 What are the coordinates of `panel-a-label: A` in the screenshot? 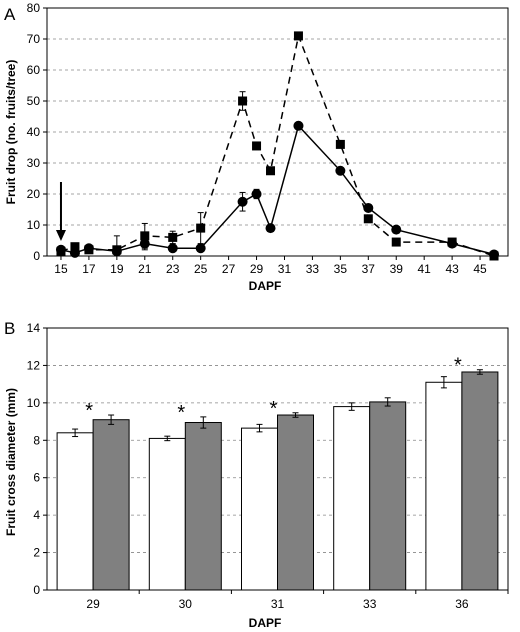 It's located at (10, 14).